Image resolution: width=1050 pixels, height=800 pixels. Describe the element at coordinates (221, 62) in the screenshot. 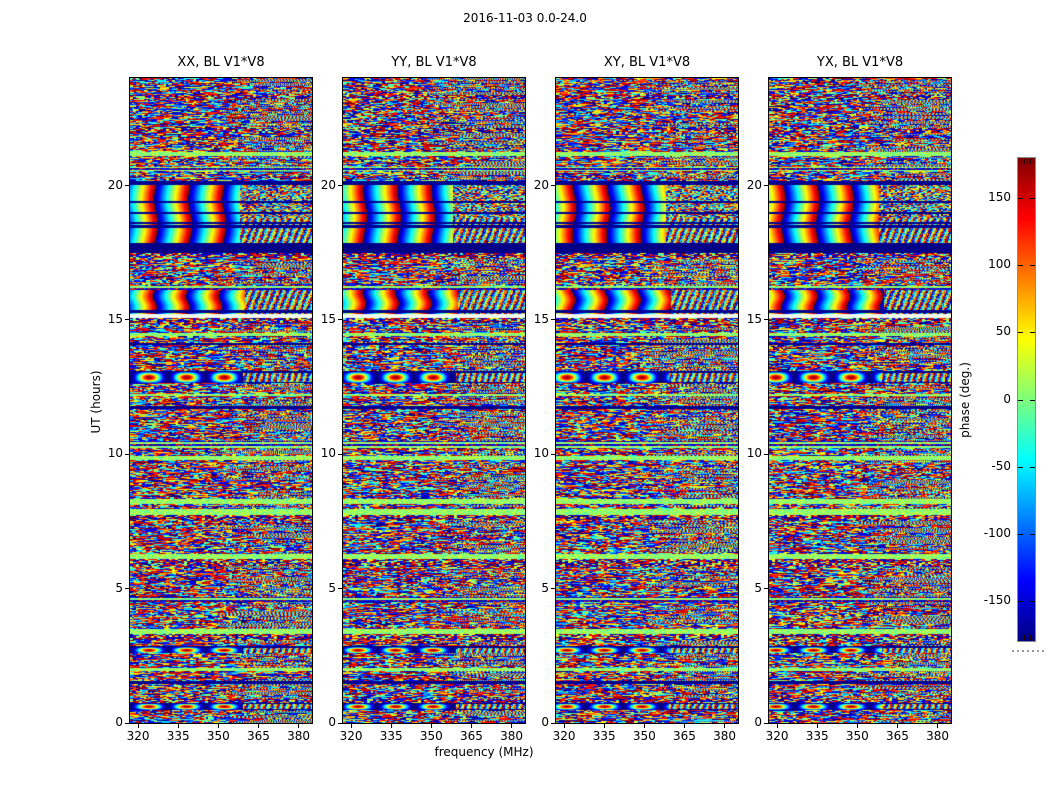

I see `panel-title-XX: XX, BL V1*V8` at that location.